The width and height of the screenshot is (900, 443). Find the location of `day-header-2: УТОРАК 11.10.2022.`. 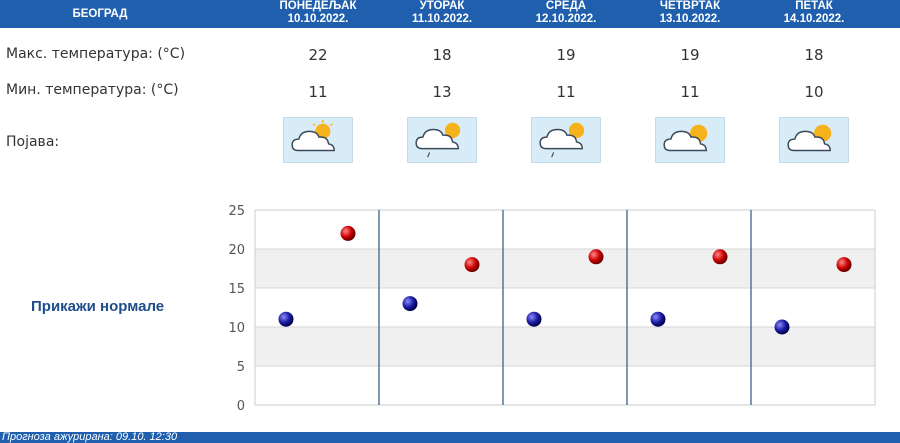

day-header-2: УТОРАК 11.10.2022. is located at coordinates (442, 14).